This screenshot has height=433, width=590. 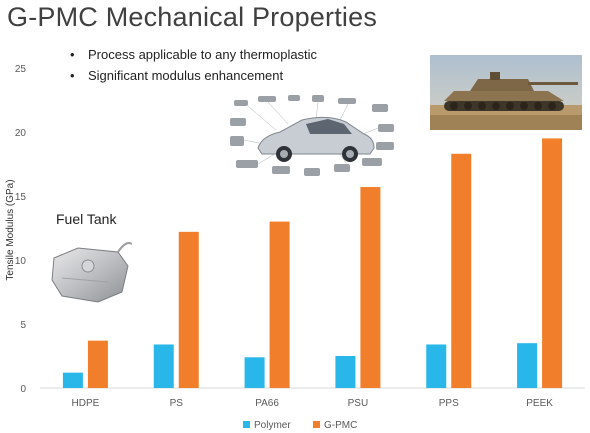 I want to click on y-tick-label: 0, so click(x=23, y=389).